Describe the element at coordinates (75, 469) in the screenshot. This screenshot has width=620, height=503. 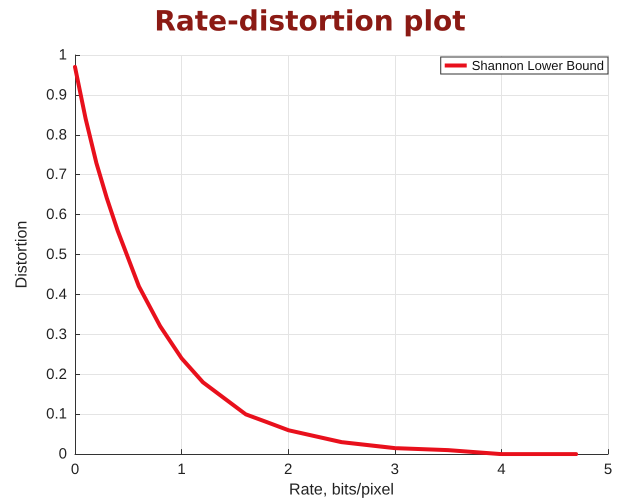
I see `x-tick-label: 0` at that location.